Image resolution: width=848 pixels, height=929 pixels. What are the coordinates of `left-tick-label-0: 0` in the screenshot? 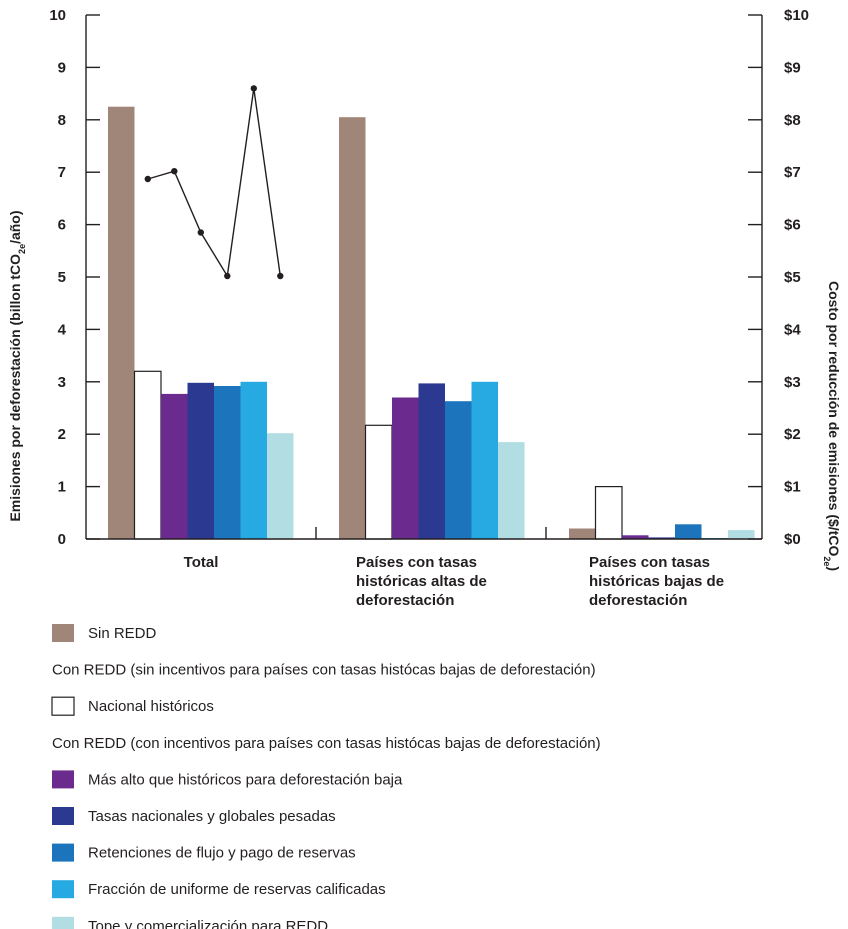 It's located at (62, 539).